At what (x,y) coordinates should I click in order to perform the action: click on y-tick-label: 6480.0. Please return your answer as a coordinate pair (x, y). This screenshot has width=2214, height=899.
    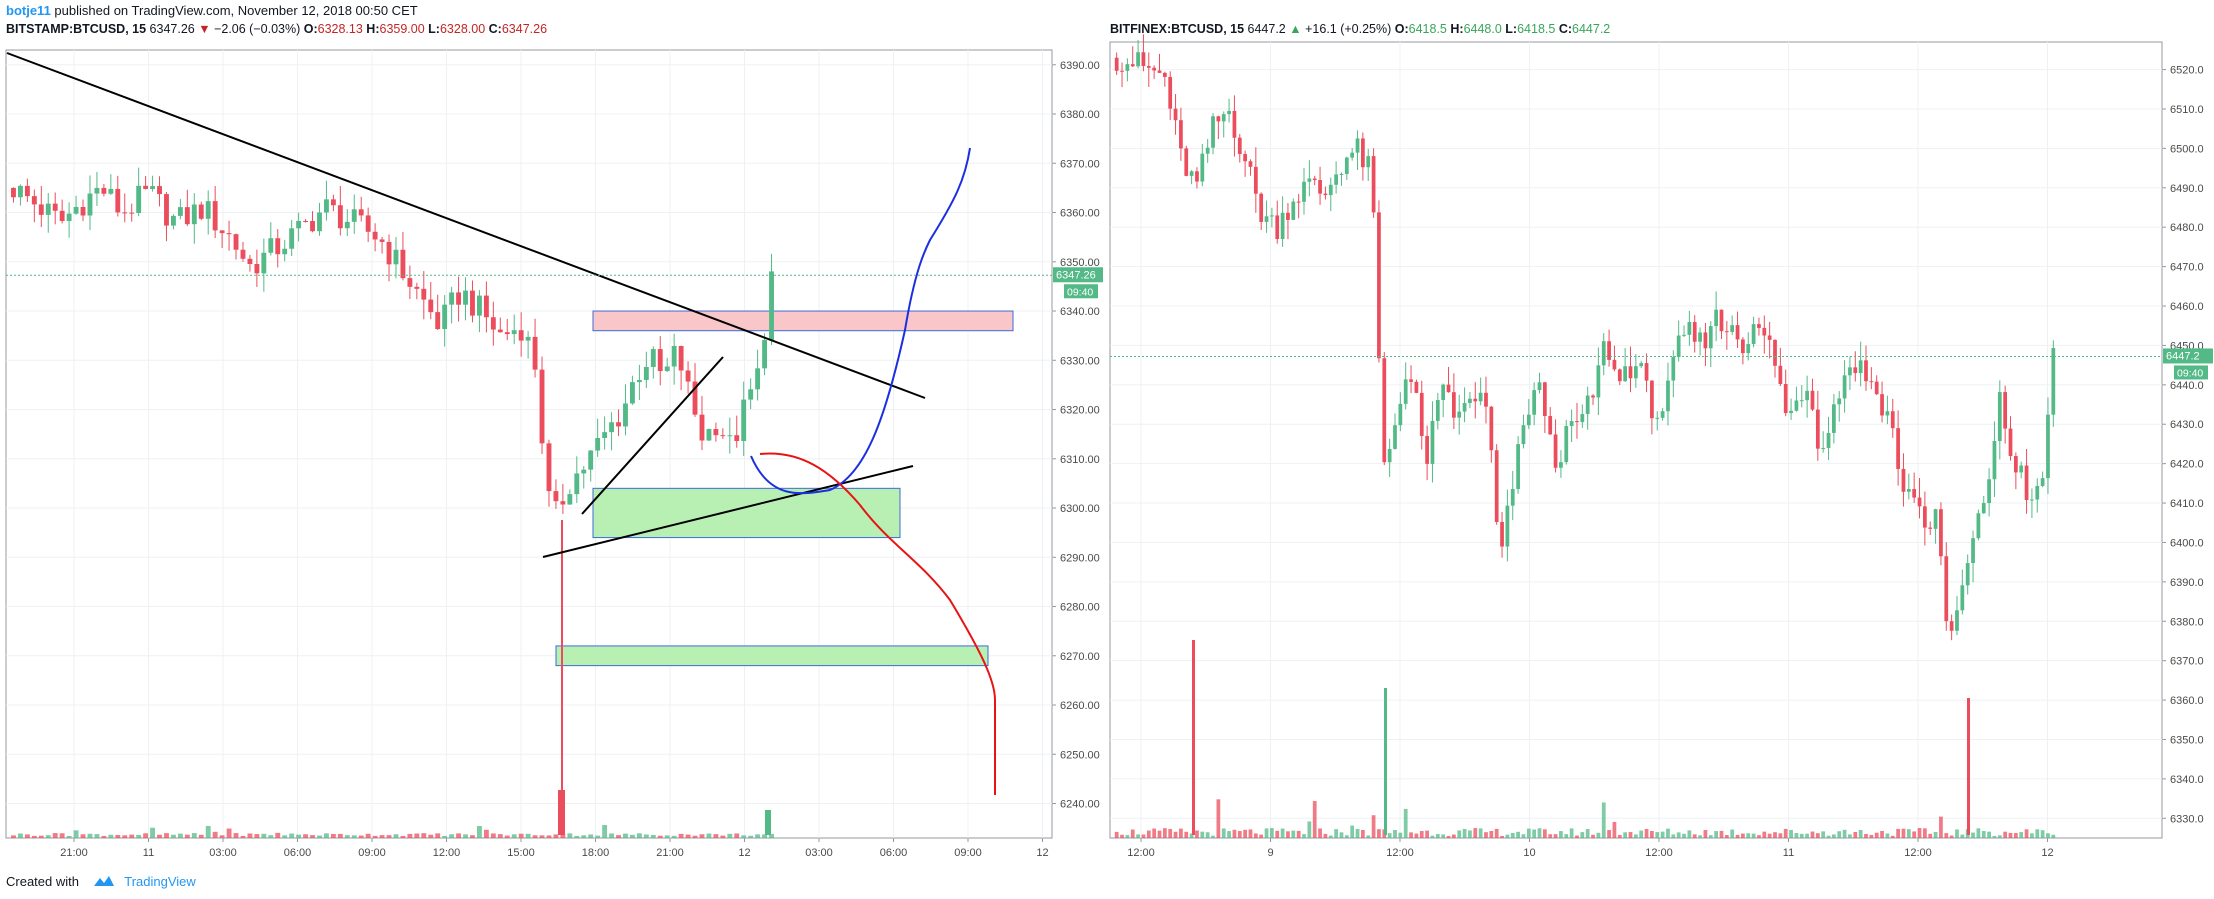
    Looking at the image, I should click on (2187, 228).